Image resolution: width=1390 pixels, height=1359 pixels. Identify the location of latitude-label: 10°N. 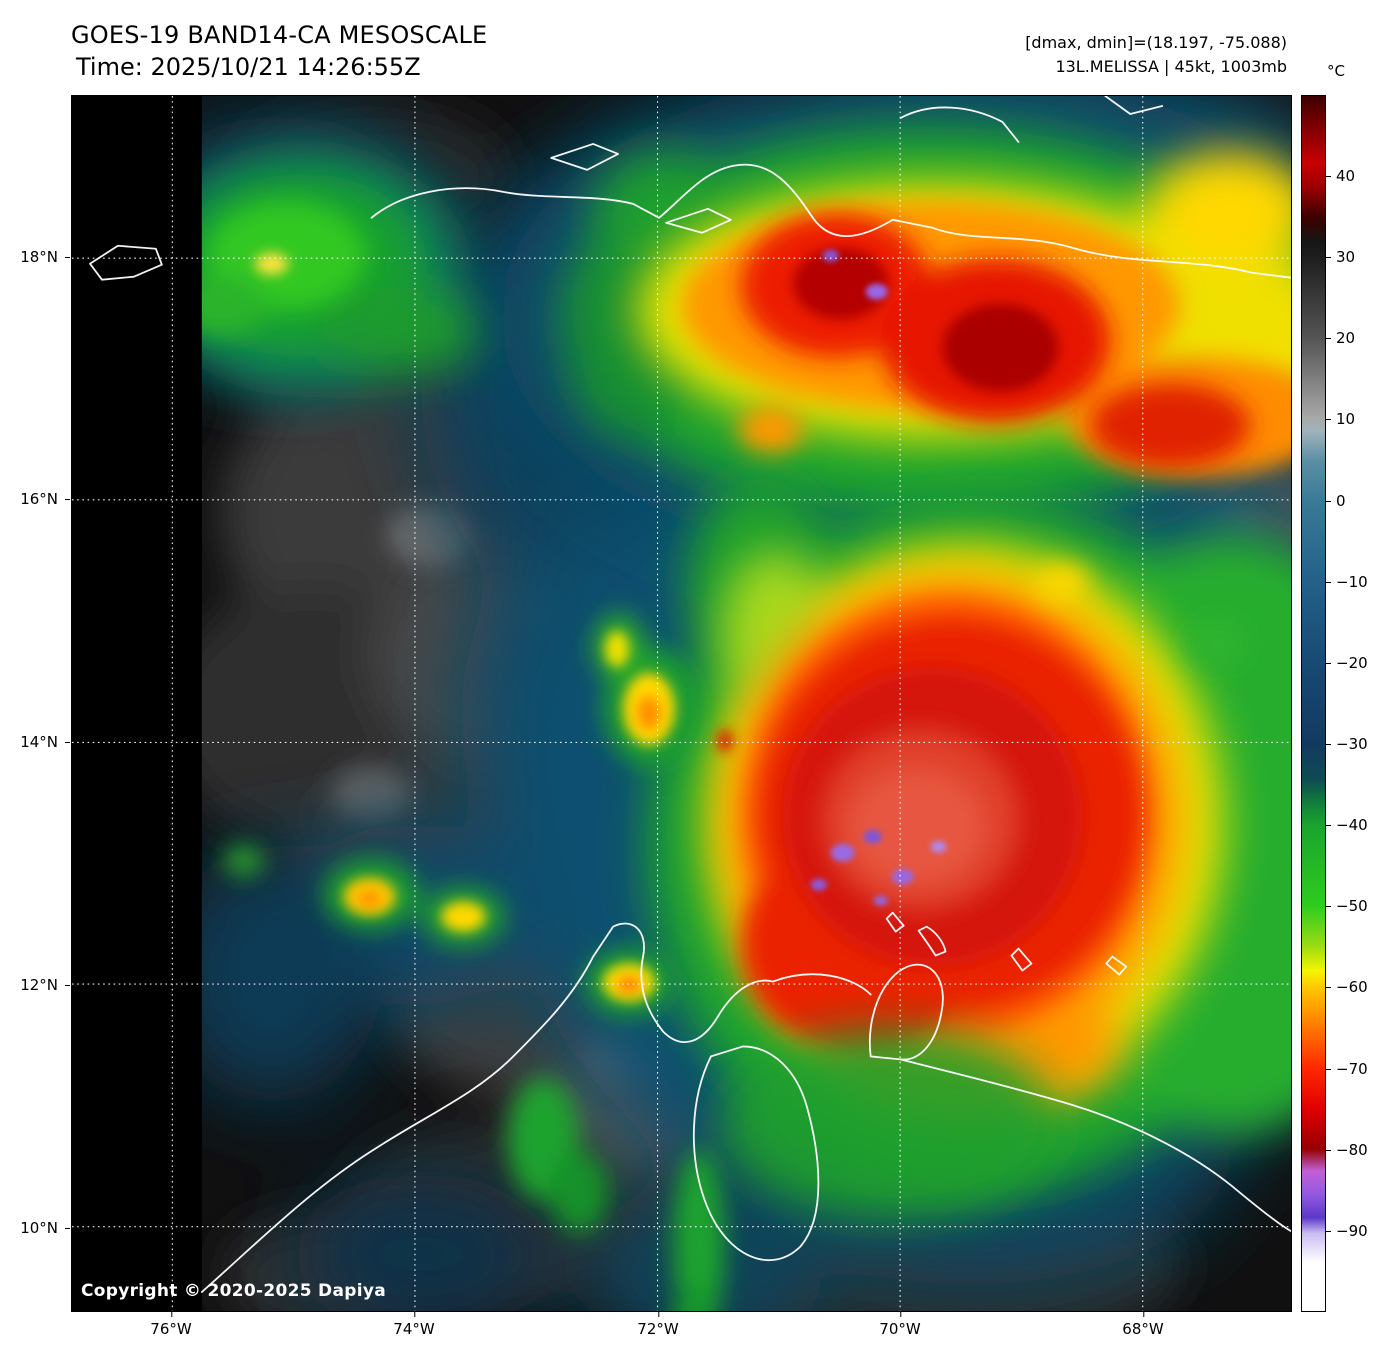
(45, 1228).